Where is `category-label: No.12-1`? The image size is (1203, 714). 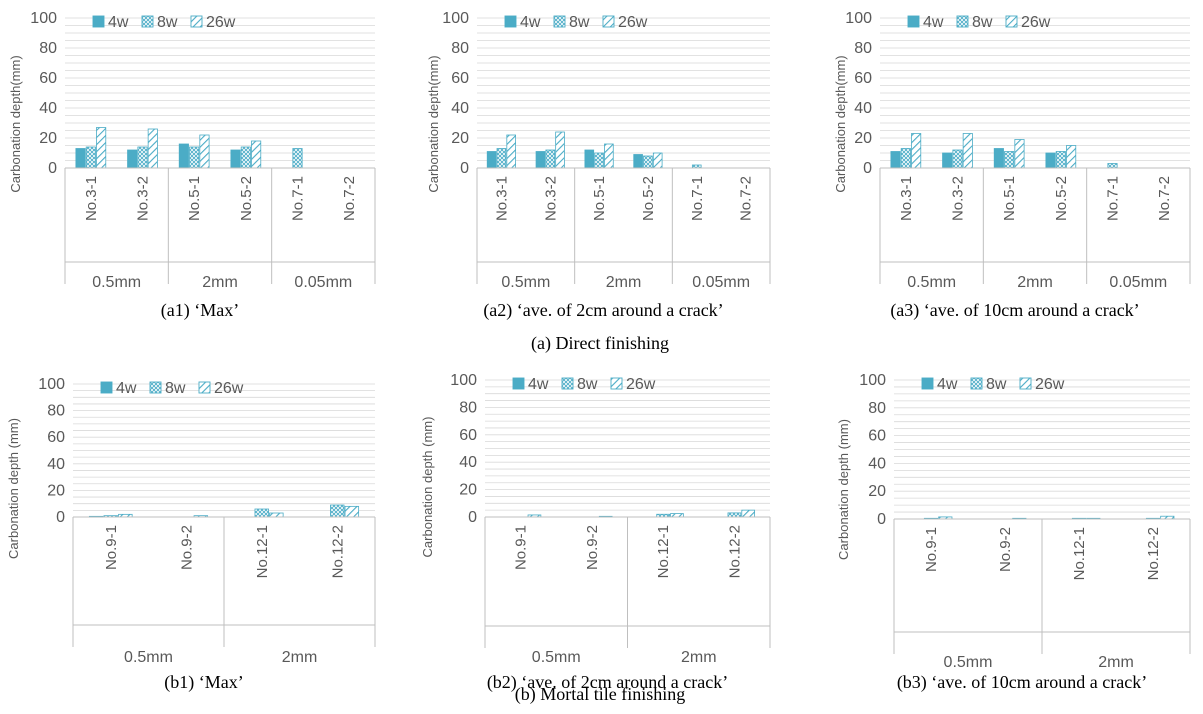
category-label: No.12-1 is located at coordinates (663, 551).